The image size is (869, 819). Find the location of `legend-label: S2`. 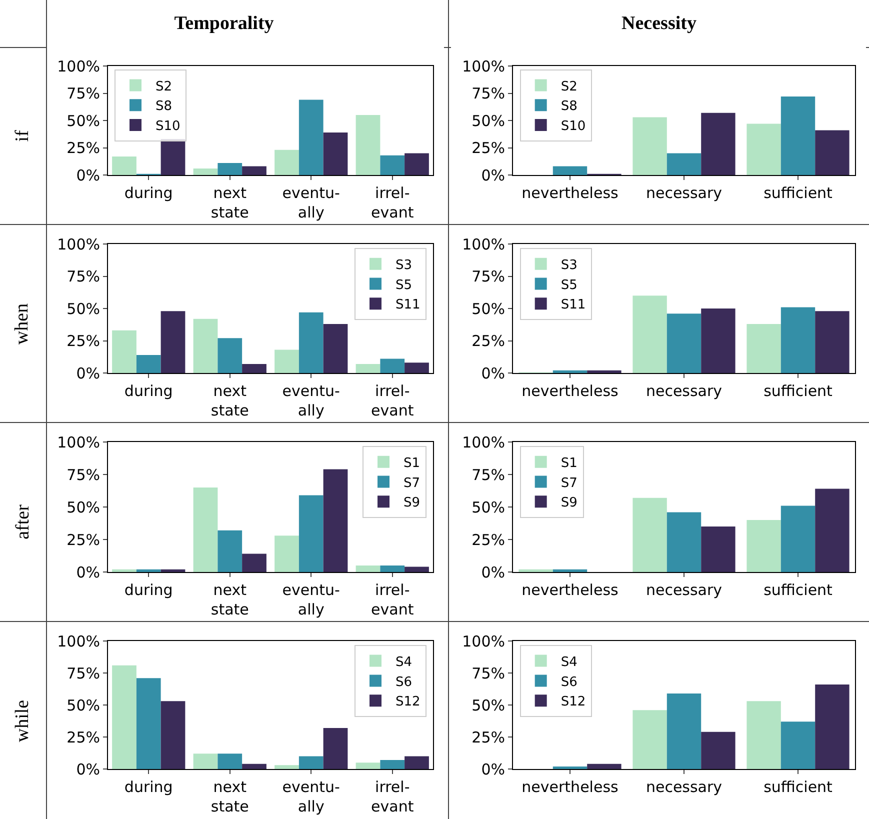

legend-label: S2 is located at coordinates (164, 86).